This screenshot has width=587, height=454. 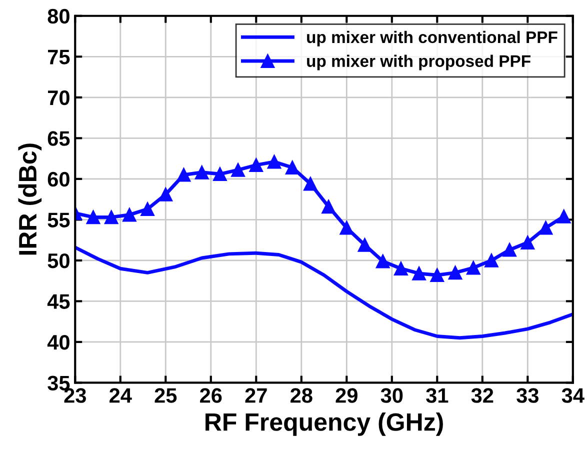 What do you see at coordinates (418, 62) in the screenshot?
I see `legend-label: up mixer with proposed PPF` at bounding box center [418, 62].